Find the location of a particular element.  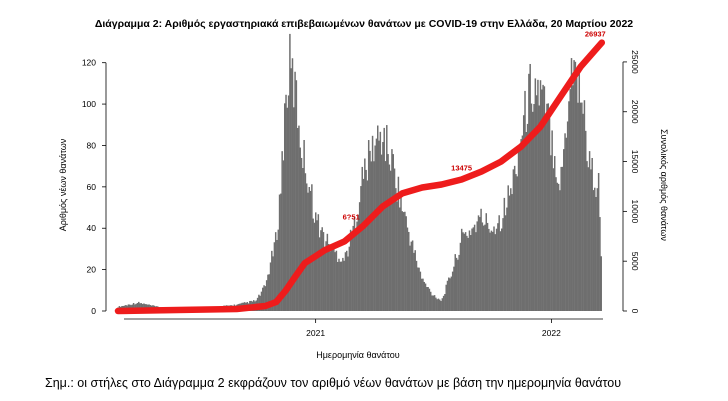

left-tick-label: 40 is located at coordinates (92, 228).